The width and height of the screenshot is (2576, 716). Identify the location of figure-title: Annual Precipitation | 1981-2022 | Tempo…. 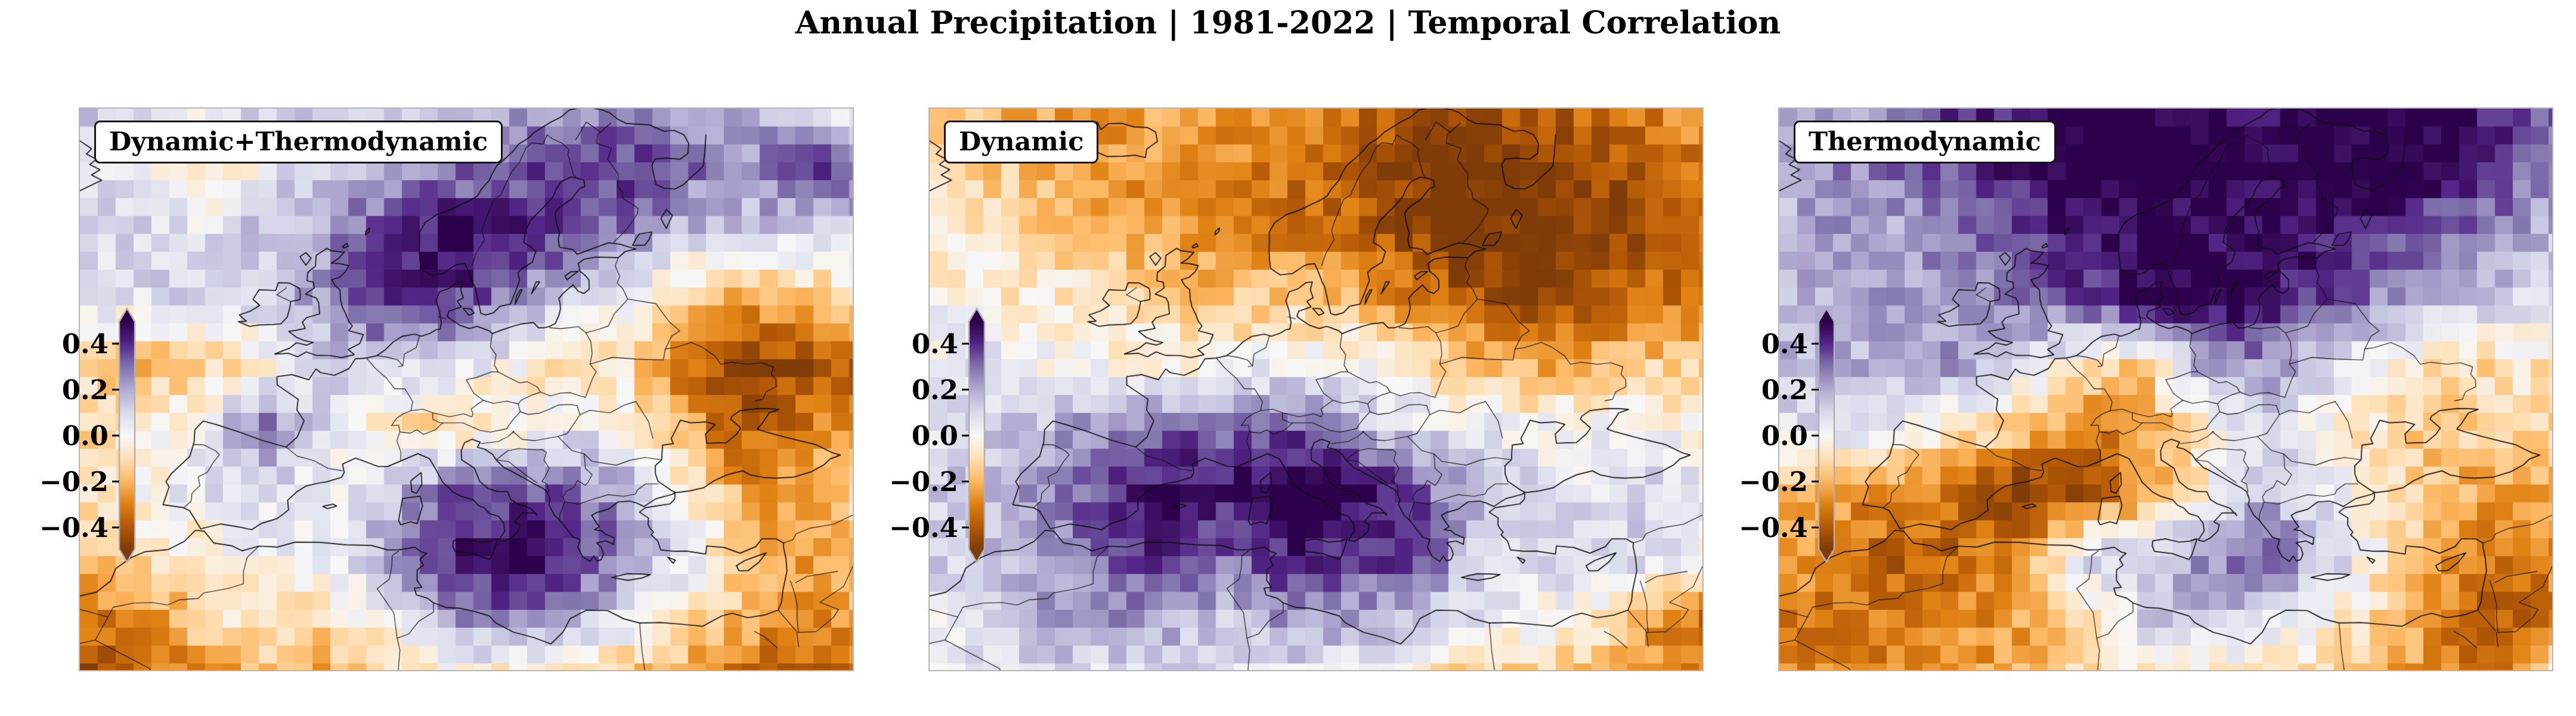
(1288, 23).